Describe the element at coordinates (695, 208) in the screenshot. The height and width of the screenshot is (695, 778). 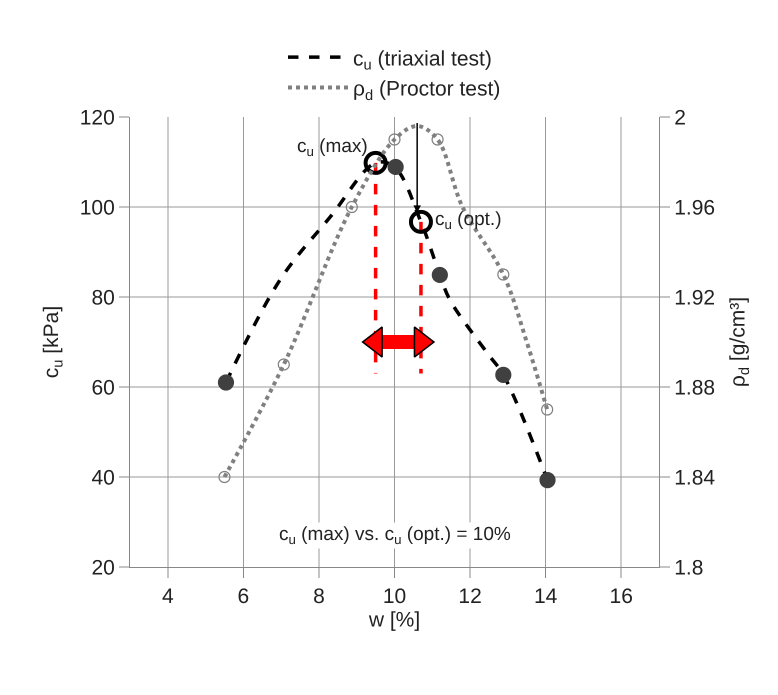
I see `y2-tick-label: 1.96` at that location.